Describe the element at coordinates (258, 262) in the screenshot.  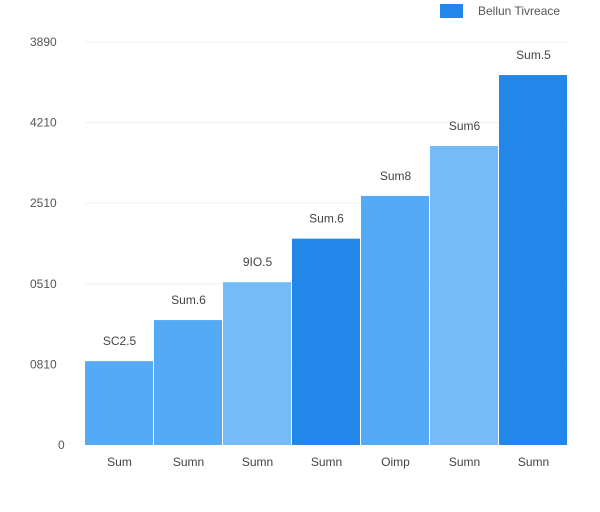
I see `data-label: 9IO.5` at that location.